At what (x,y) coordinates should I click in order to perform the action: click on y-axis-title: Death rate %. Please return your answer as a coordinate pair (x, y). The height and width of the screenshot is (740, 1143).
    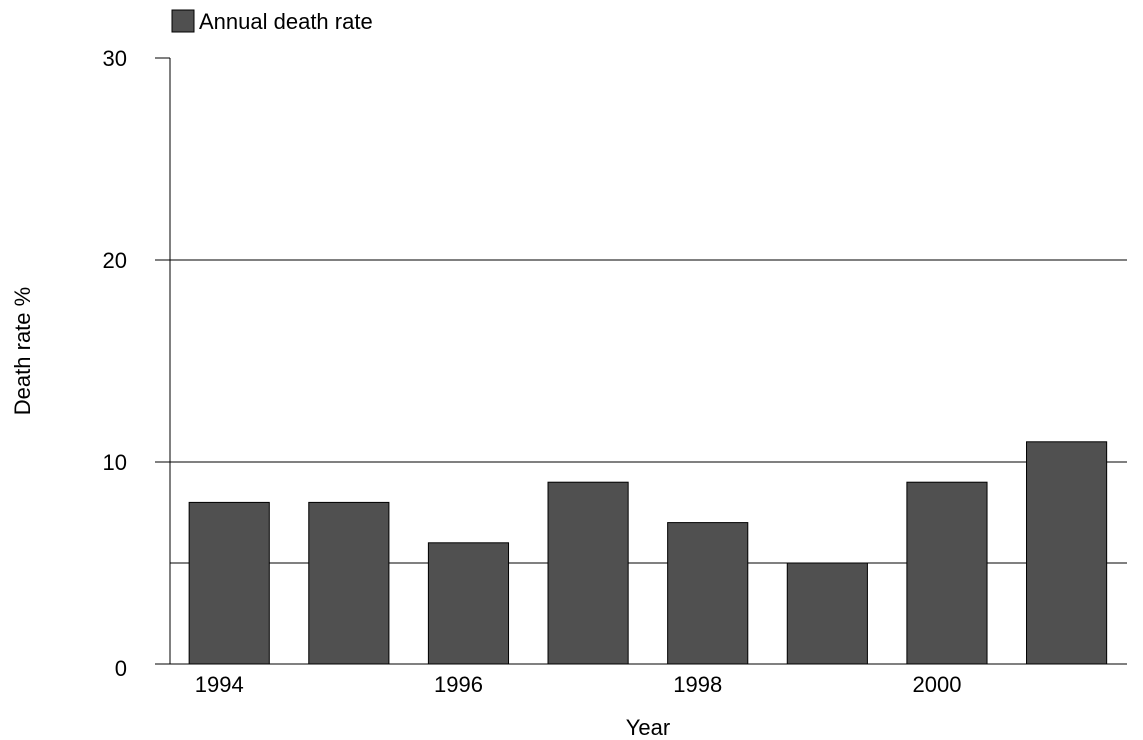
    Looking at the image, I should click on (22, 351).